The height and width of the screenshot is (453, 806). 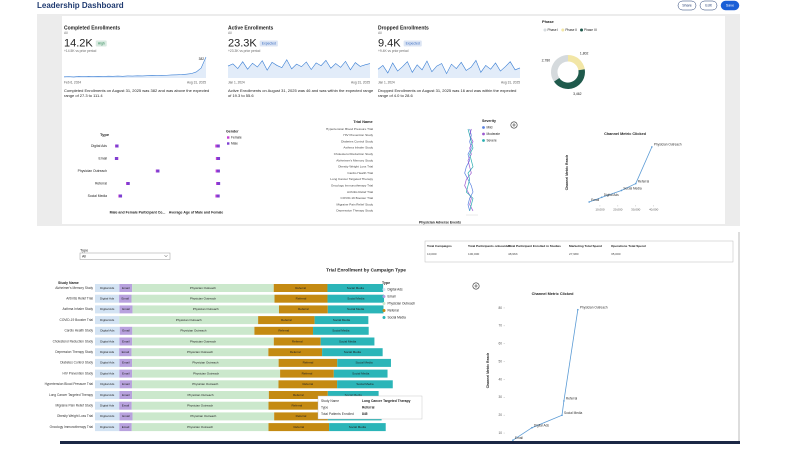 I want to click on category-label: Alzheimer's Memory Study, so click(x=354, y=160).